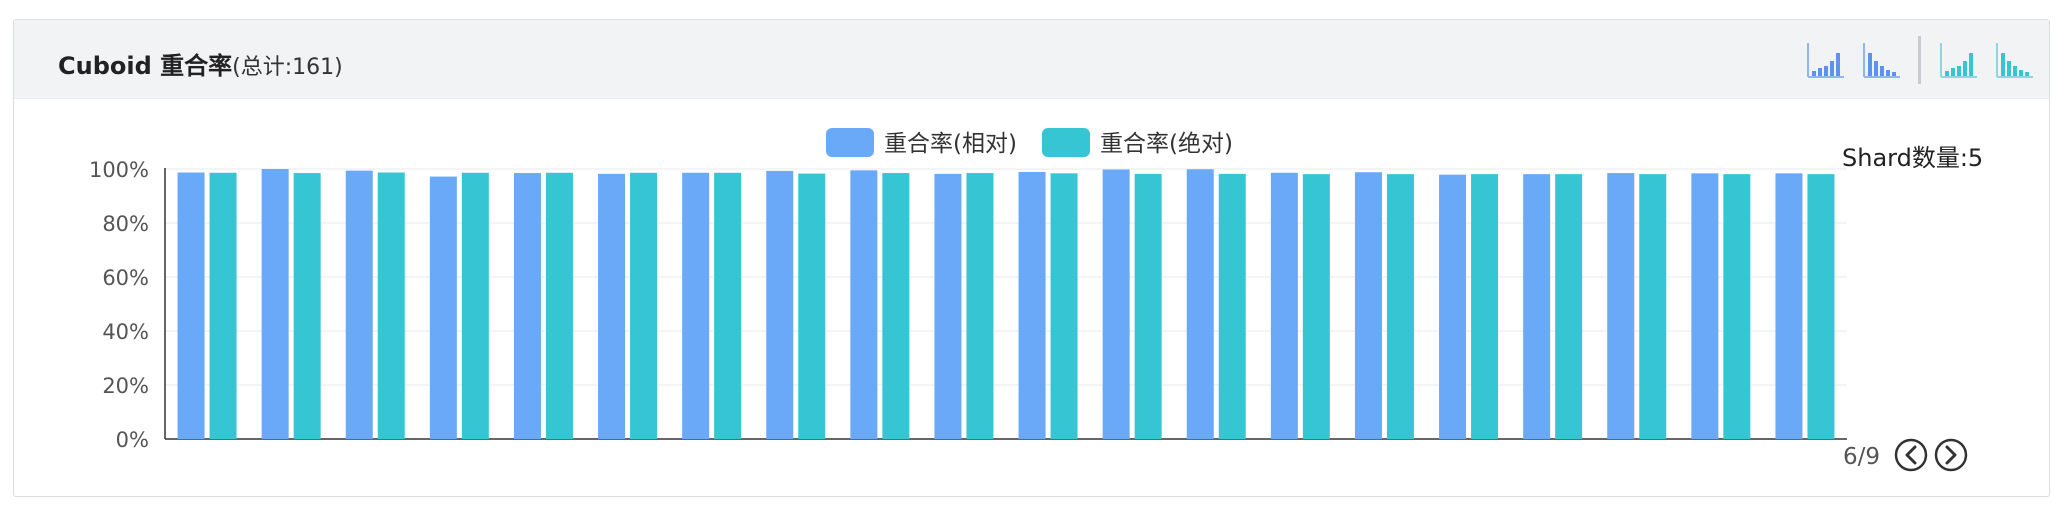  Describe the element at coordinates (125, 224) in the screenshot. I see `y-tick-label: 80%` at that location.